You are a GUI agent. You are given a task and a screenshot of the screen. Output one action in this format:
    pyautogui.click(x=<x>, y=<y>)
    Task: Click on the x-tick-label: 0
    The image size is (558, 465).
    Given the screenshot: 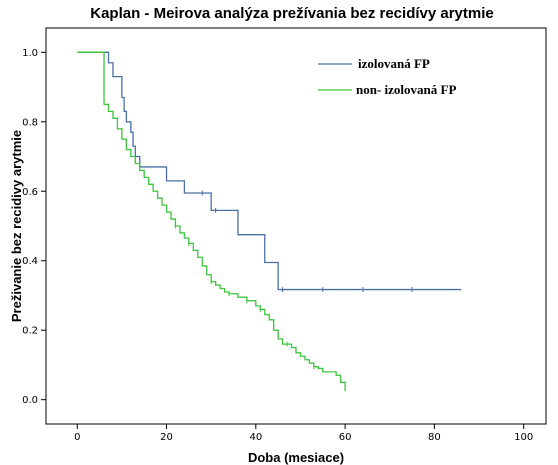 What is the action you would take?
    pyautogui.click(x=77, y=437)
    